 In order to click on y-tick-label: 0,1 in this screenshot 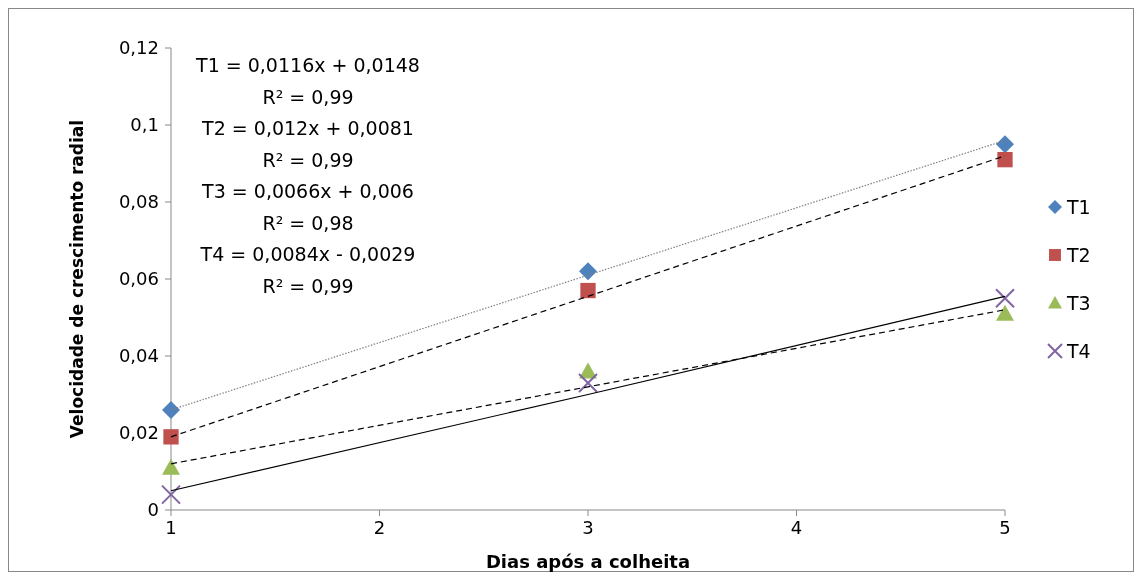, I will do `click(144, 125)`.